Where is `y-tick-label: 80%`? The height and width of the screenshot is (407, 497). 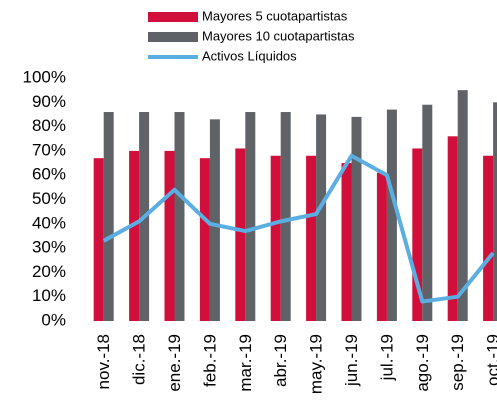
y-tick-label: 80% is located at coordinates (49, 125).